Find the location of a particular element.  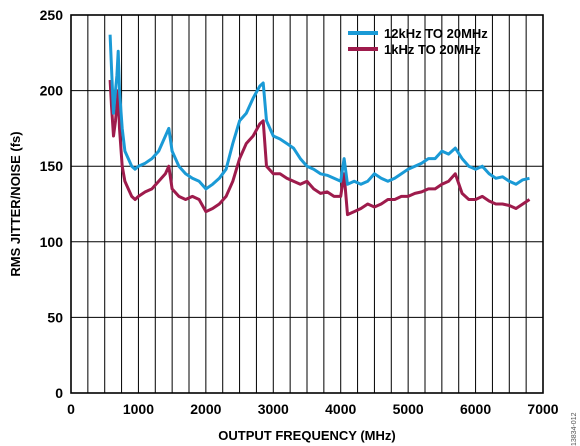

y-axis-title: RMS JITTER/NOISE (fs) is located at coordinates (15, 203).